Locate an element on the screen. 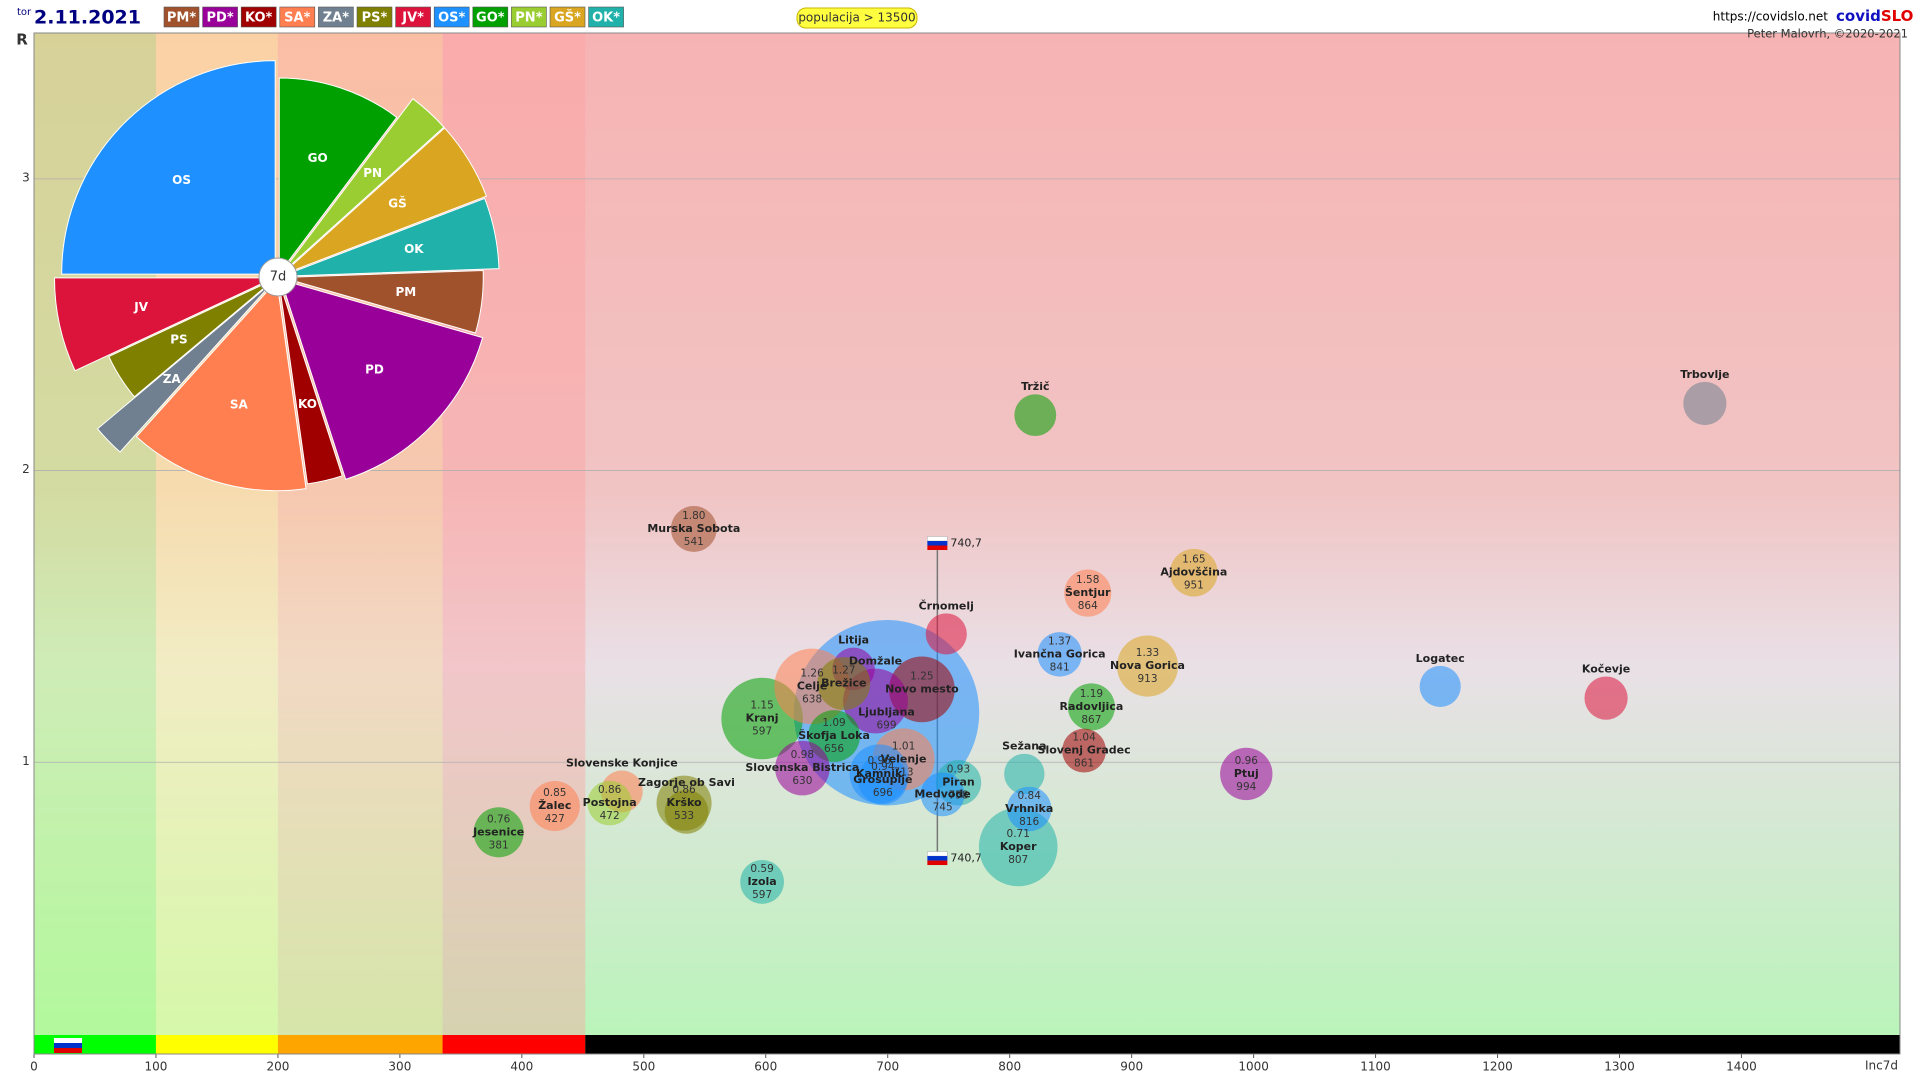 The image size is (1920, 1080). inc-label: 913 is located at coordinates (1147, 679).